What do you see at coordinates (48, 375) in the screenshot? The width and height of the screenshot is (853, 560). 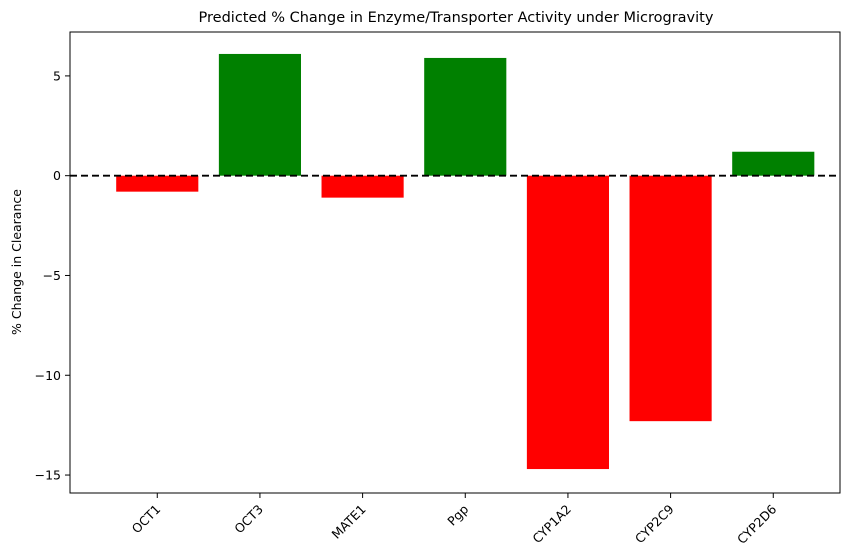 I see `y-tick-label: −10` at bounding box center [48, 375].